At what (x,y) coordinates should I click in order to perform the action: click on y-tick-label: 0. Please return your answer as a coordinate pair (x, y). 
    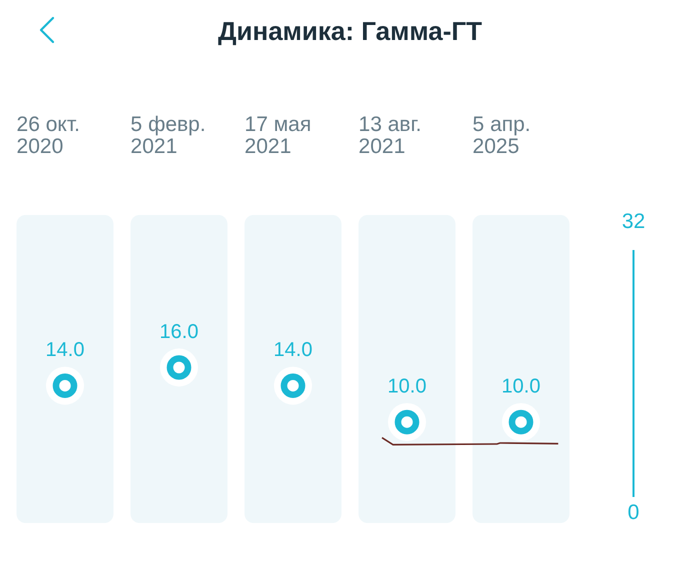
    Looking at the image, I should click on (634, 512).